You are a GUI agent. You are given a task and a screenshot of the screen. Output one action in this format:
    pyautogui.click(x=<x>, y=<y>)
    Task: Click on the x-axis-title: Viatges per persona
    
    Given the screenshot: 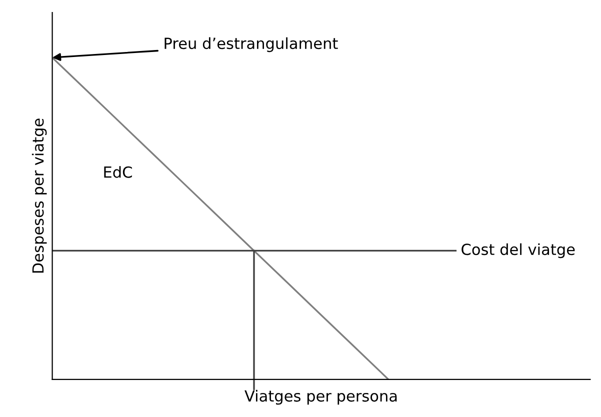 What is the action you would take?
    pyautogui.click(x=320, y=397)
    